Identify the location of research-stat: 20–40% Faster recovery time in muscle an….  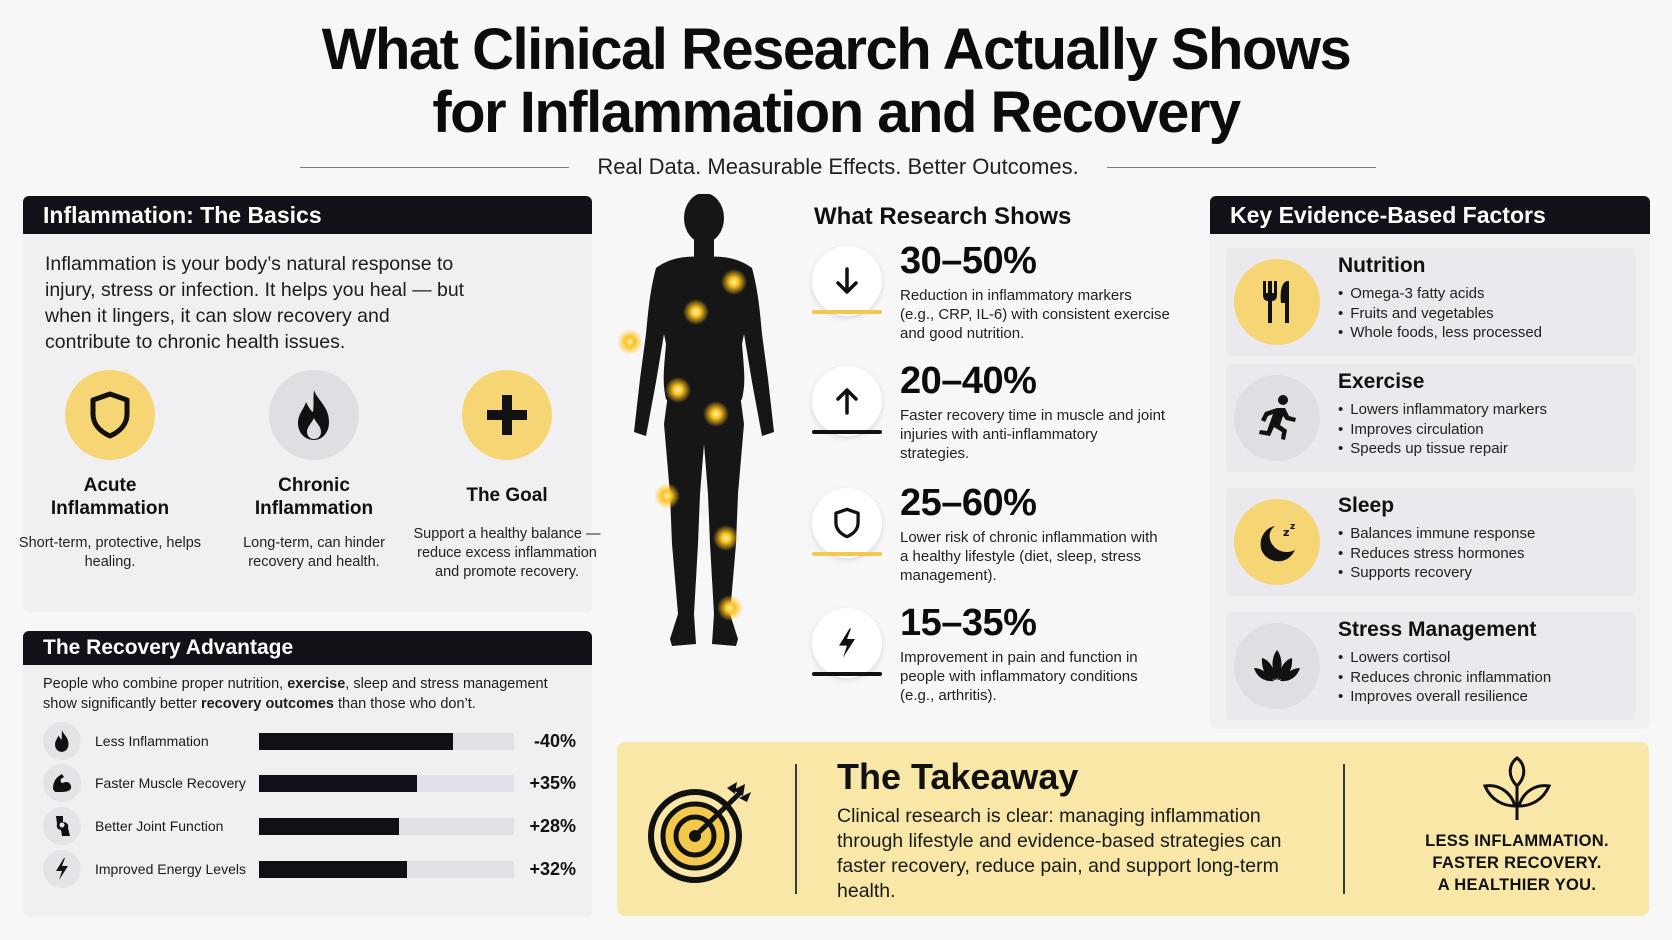
(990, 417).